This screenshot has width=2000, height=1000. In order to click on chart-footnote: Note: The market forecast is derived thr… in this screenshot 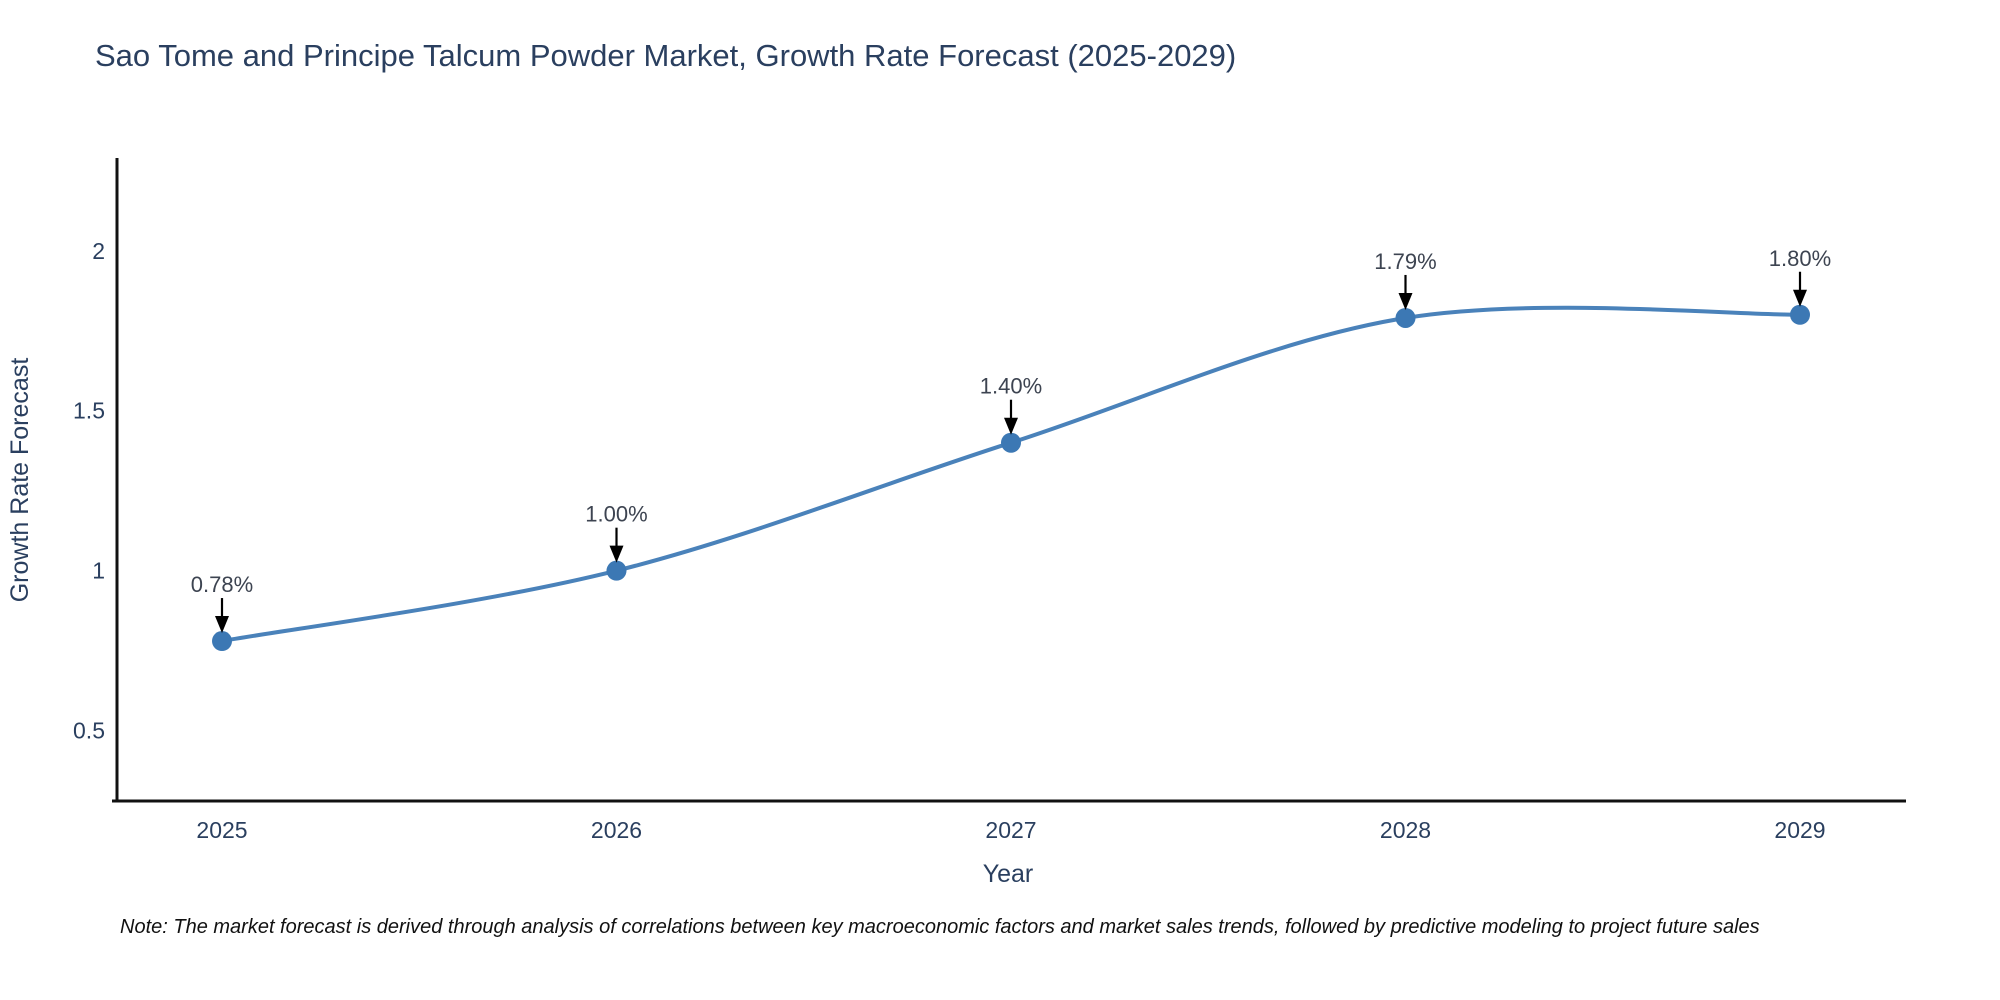, I will do `click(940, 927)`.